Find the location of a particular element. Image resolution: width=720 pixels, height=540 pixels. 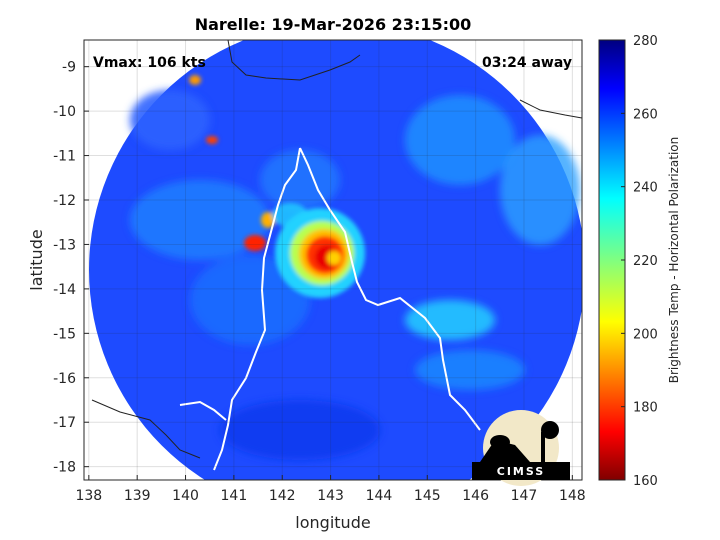

x-tick-label: 138 is located at coordinates (88, 496).